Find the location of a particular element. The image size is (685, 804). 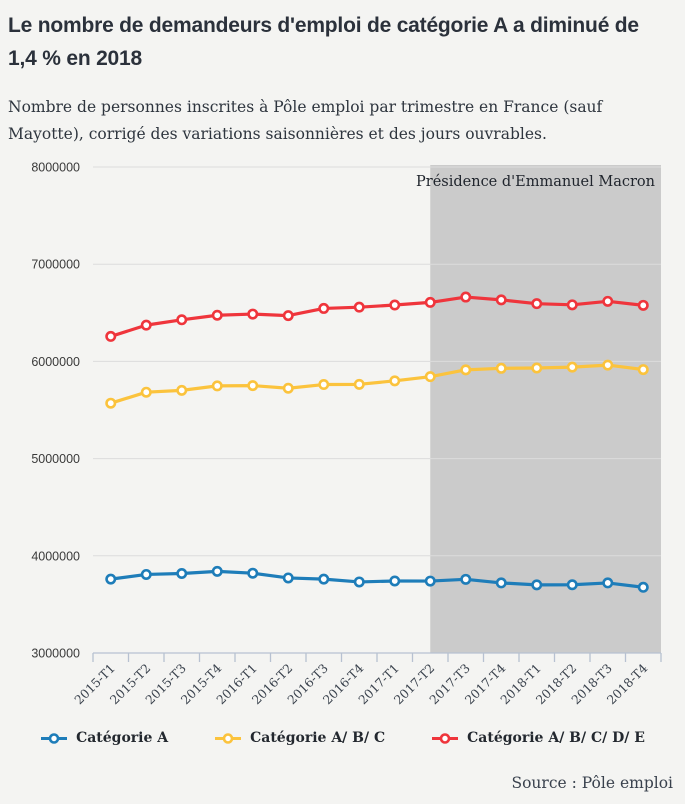

legend-item-categorie-a-b-c-d-e: Catégorie A/ B/ C/ D/ E is located at coordinates (538, 738).